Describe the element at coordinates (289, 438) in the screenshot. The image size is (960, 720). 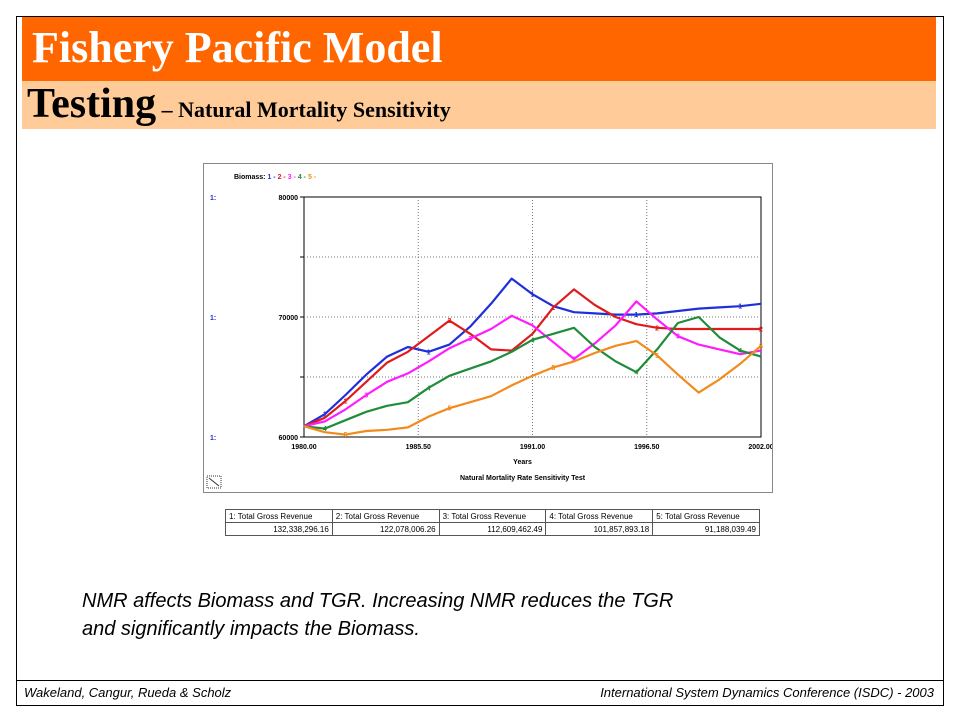
I see `y-tick-label: 60000` at that location.